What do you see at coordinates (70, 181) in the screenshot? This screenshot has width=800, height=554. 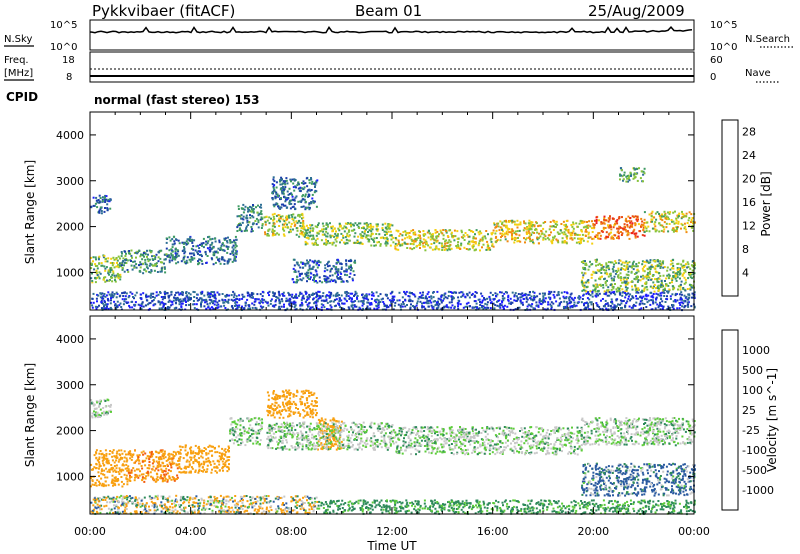 I see `y-tick-label: 3000` at bounding box center [70, 181].